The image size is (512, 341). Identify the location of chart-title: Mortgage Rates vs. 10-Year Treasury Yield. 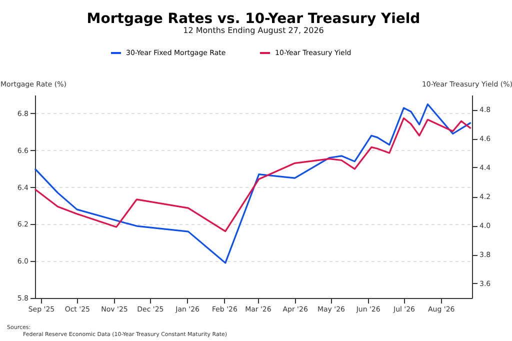
(253, 19).